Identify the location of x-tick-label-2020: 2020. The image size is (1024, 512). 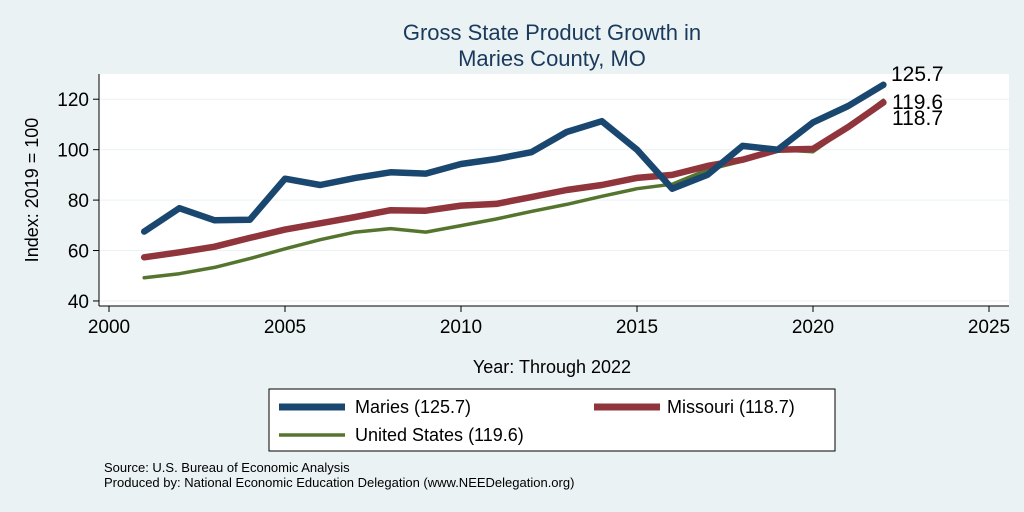
(813, 327).